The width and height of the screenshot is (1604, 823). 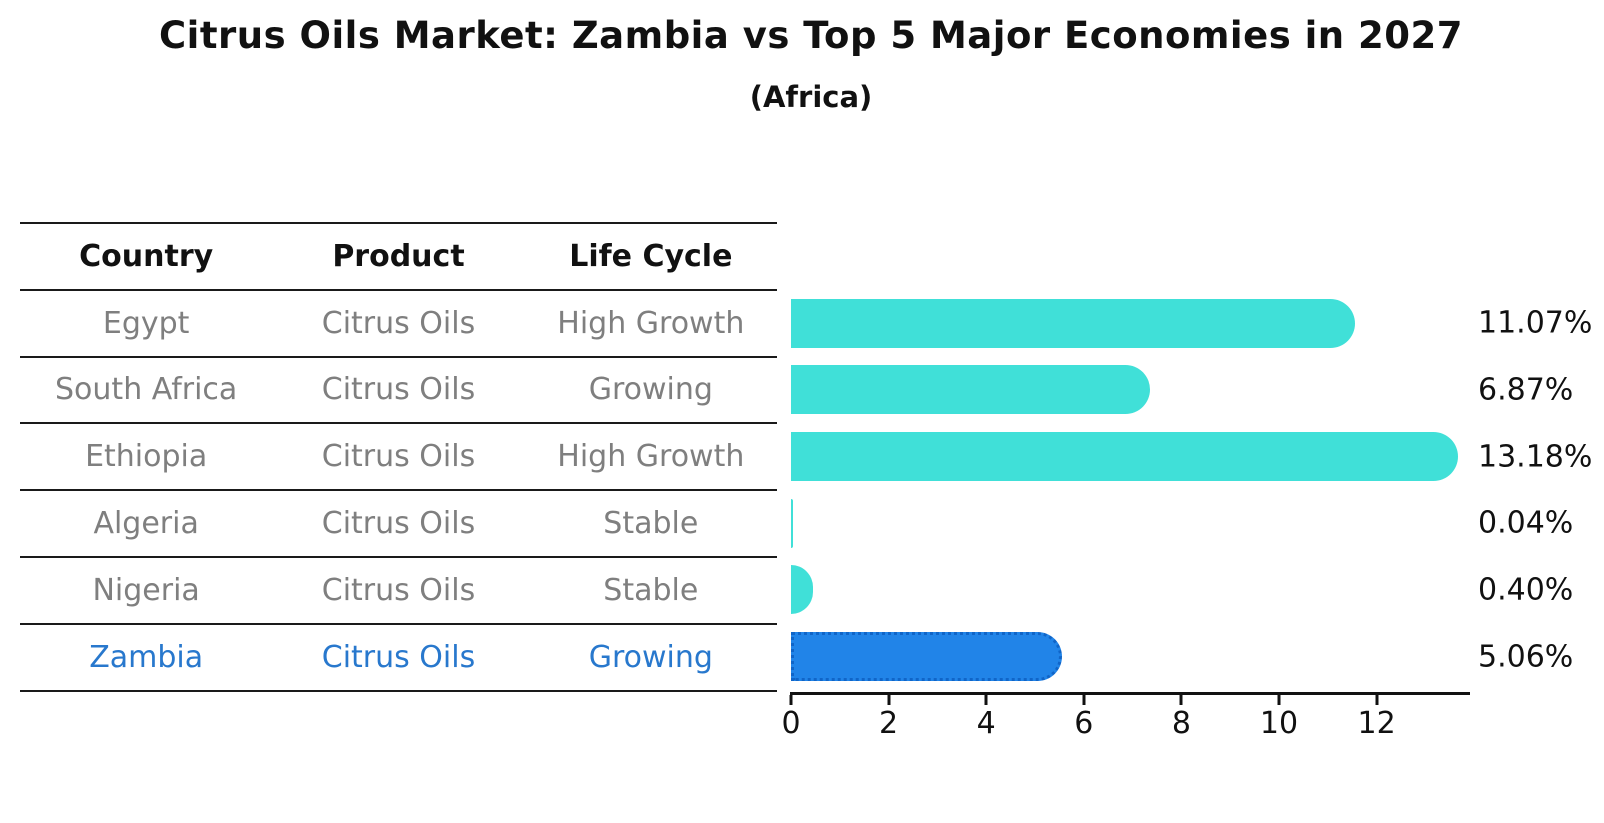 What do you see at coordinates (146, 390) in the screenshot?
I see `cell-country: South Africa` at bounding box center [146, 390].